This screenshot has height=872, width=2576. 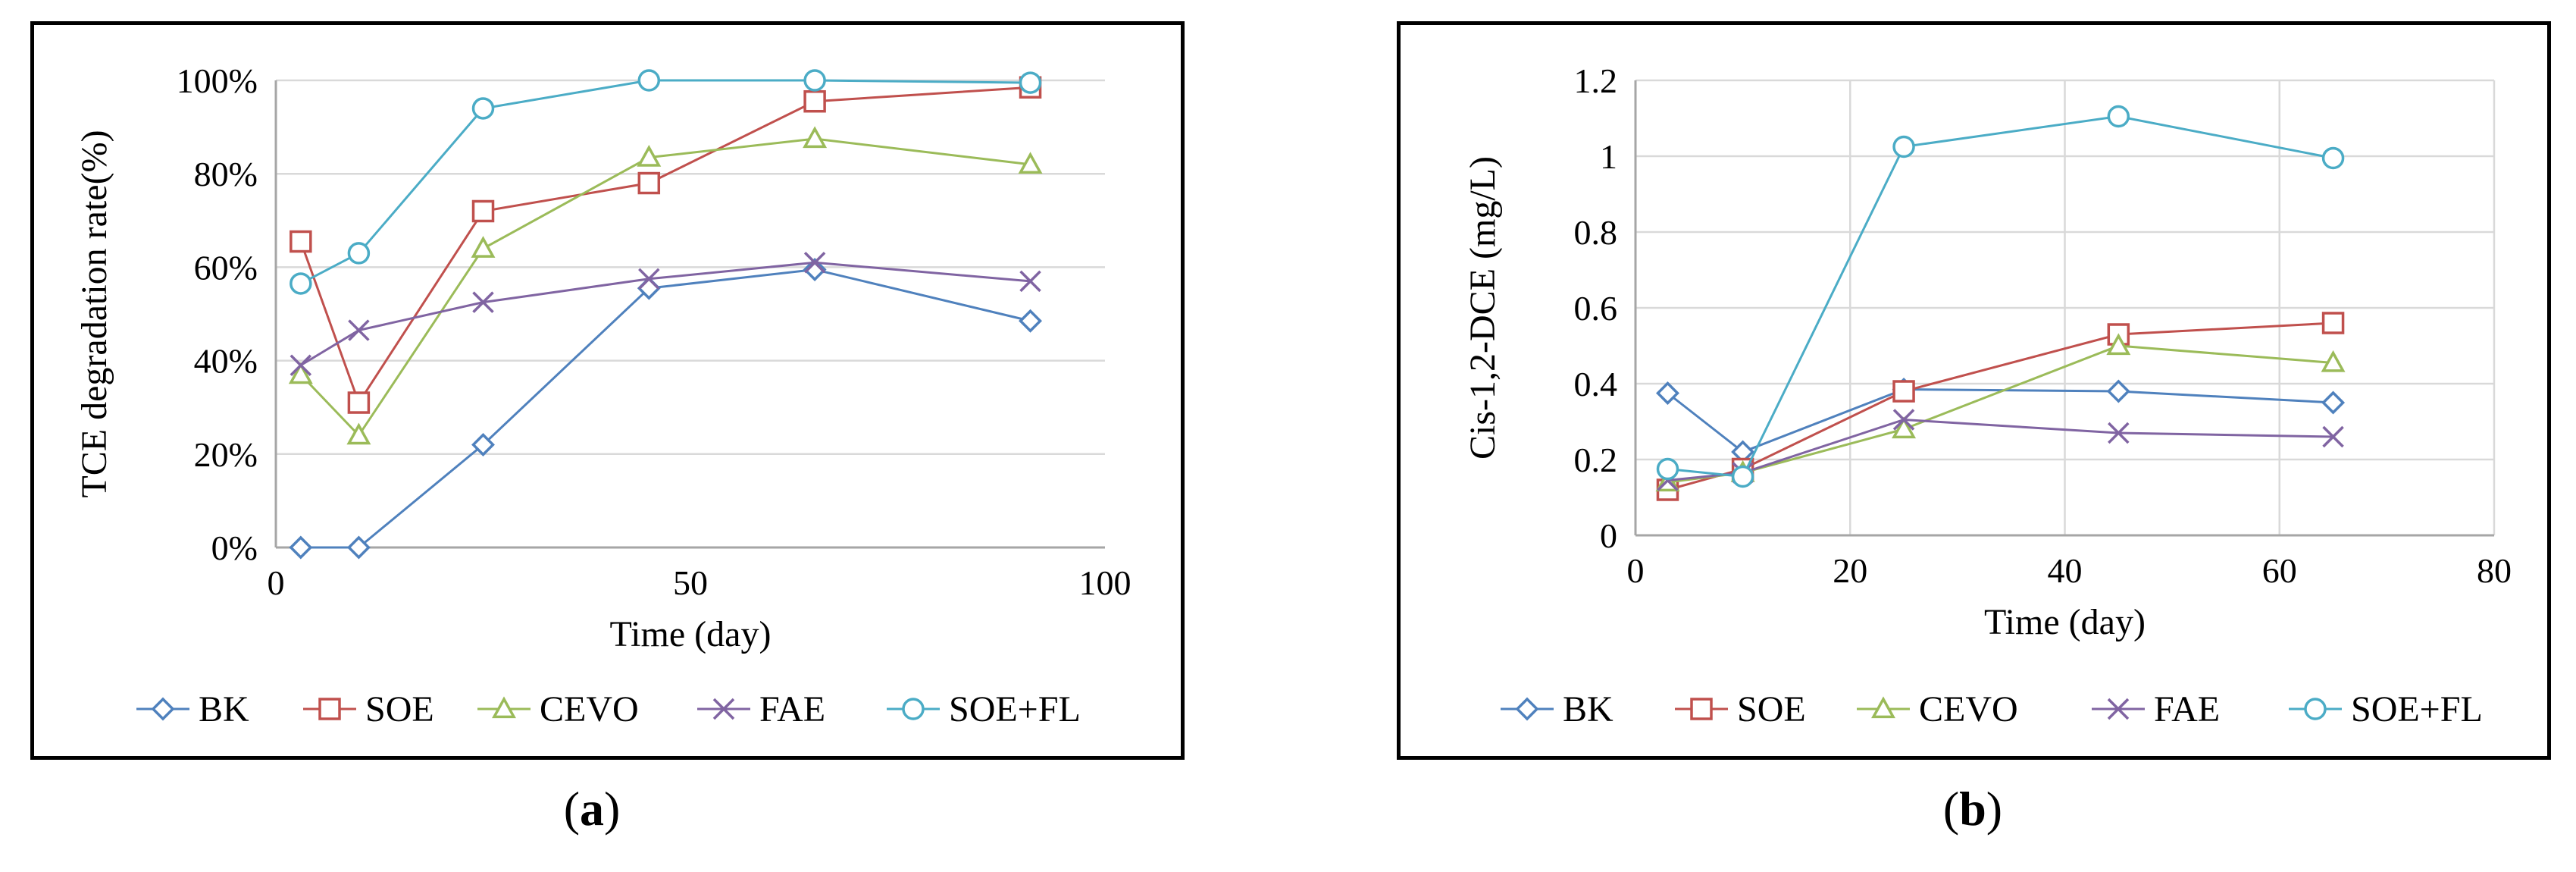 I want to click on y-tick-label: 0.8, so click(x=1596, y=232).